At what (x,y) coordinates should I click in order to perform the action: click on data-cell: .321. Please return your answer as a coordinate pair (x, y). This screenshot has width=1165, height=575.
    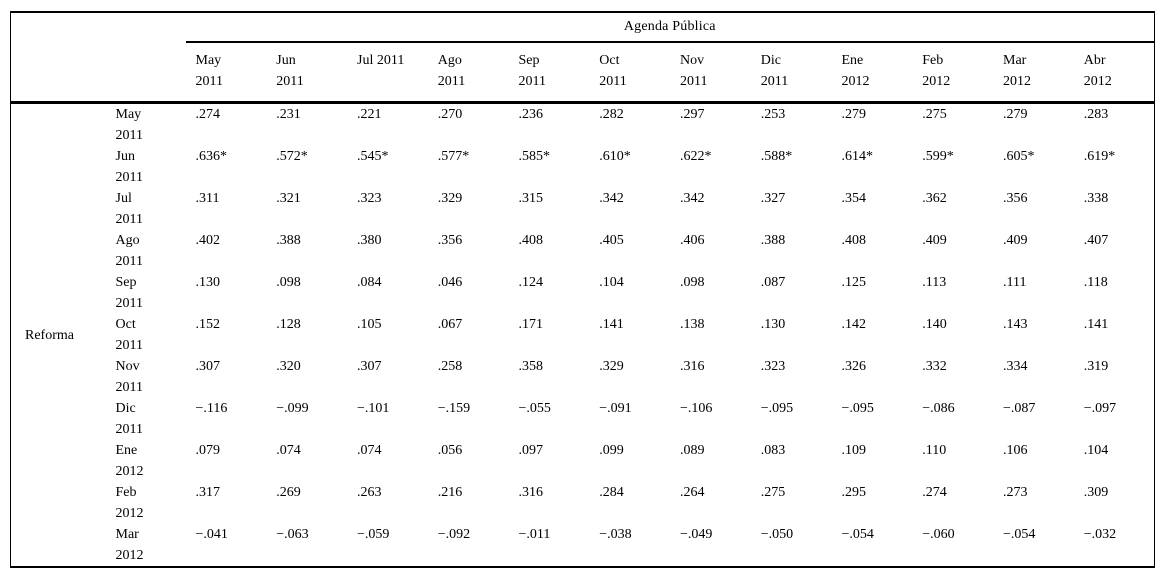
    Looking at the image, I should click on (288, 198).